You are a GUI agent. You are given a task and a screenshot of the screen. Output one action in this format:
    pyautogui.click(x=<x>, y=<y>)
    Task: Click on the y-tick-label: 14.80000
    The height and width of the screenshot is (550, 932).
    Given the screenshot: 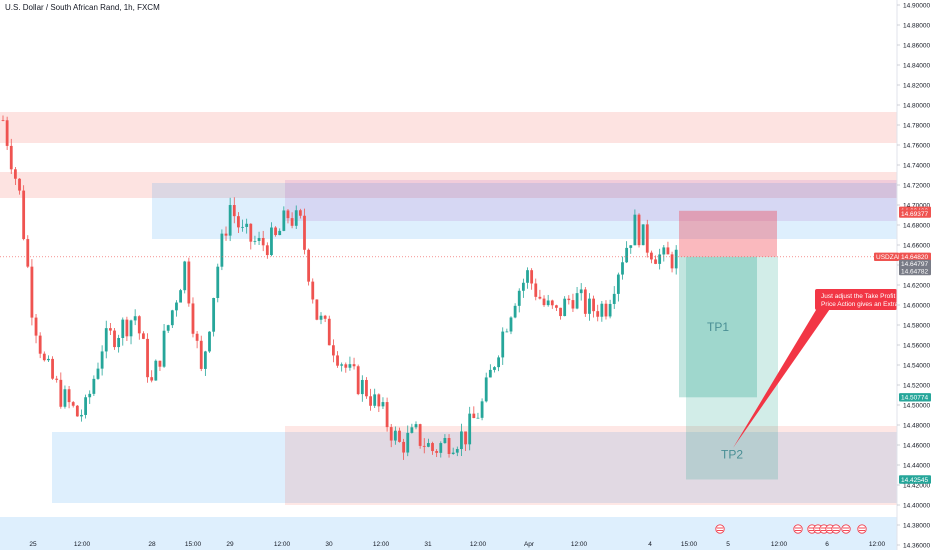 What is the action you would take?
    pyautogui.click(x=916, y=105)
    